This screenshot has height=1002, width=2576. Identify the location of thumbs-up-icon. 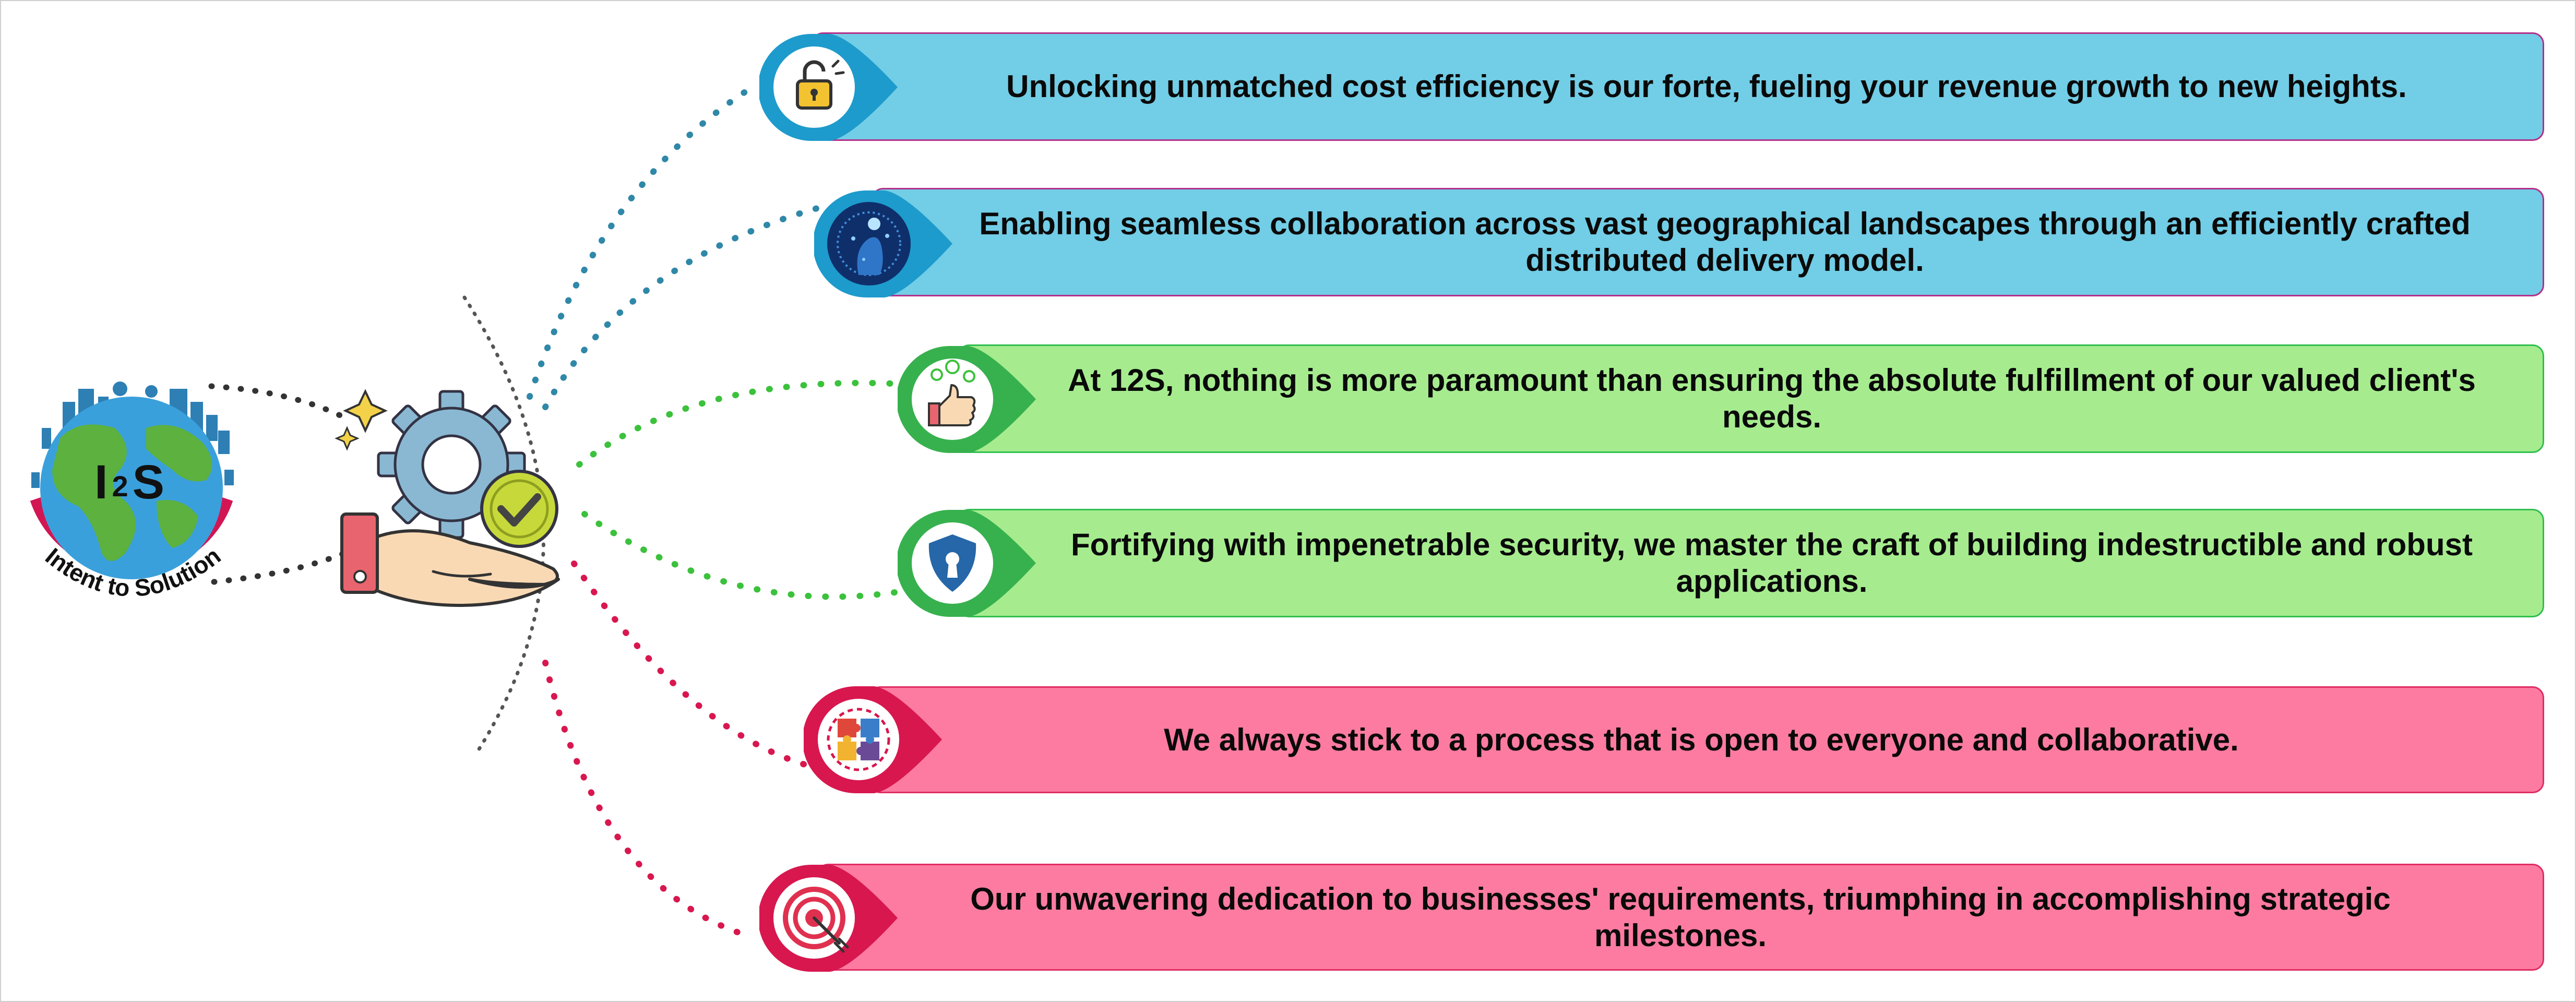
(952, 393).